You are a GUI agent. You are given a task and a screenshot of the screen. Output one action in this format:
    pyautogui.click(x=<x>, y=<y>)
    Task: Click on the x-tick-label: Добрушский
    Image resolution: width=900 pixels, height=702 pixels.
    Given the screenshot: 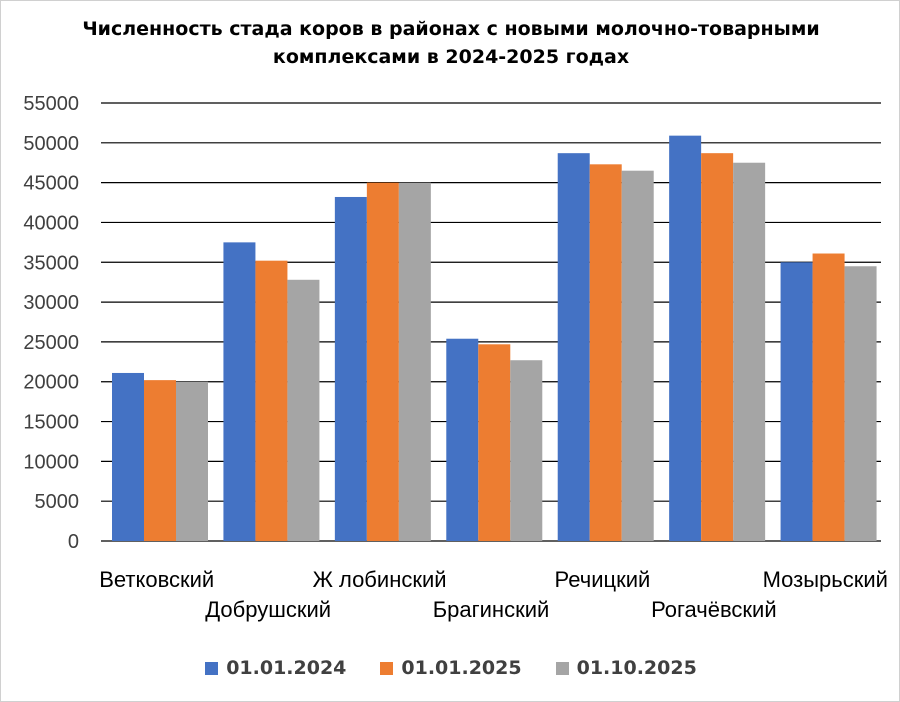 What is the action you would take?
    pyautogui.click(x=268, y=609)
    